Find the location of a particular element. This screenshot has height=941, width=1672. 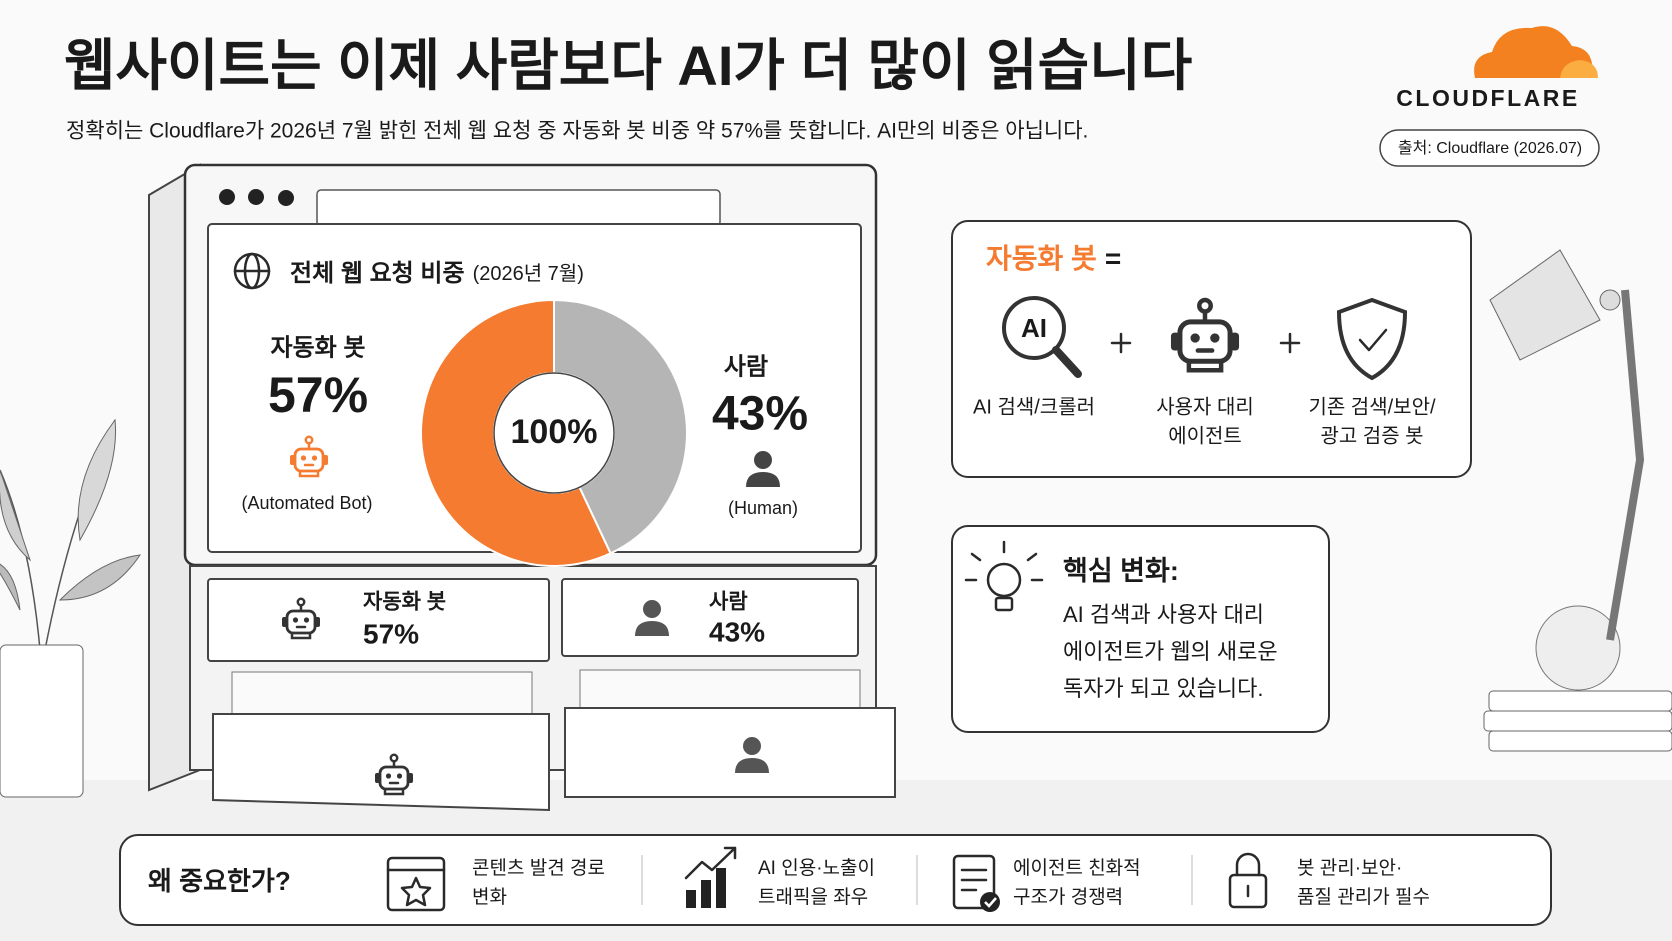

insight-line: 에이전트가 웹의 새로운 is located at coordinates (1170, 651).